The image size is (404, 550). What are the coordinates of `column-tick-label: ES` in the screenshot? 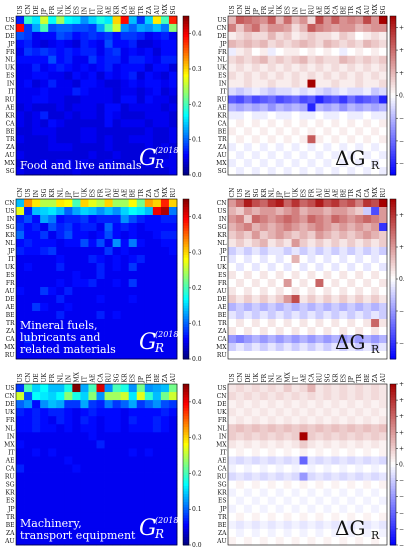 It's located at (92, 193).